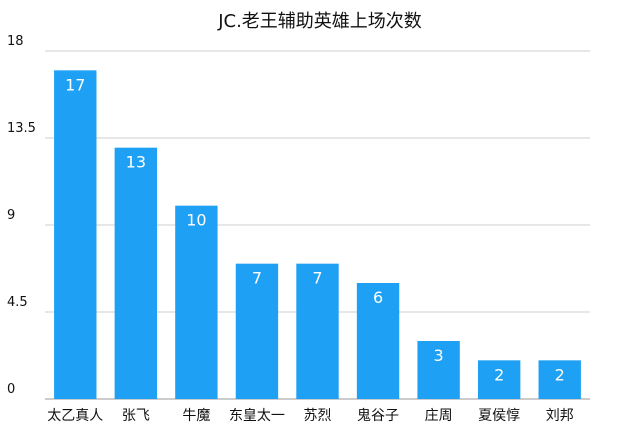 This screenshot has width=640, height=430. What do you see at coordinates (11, 215) in the screenshot?
I see `y-tick-label: 9` at bounding box center [11, 215].